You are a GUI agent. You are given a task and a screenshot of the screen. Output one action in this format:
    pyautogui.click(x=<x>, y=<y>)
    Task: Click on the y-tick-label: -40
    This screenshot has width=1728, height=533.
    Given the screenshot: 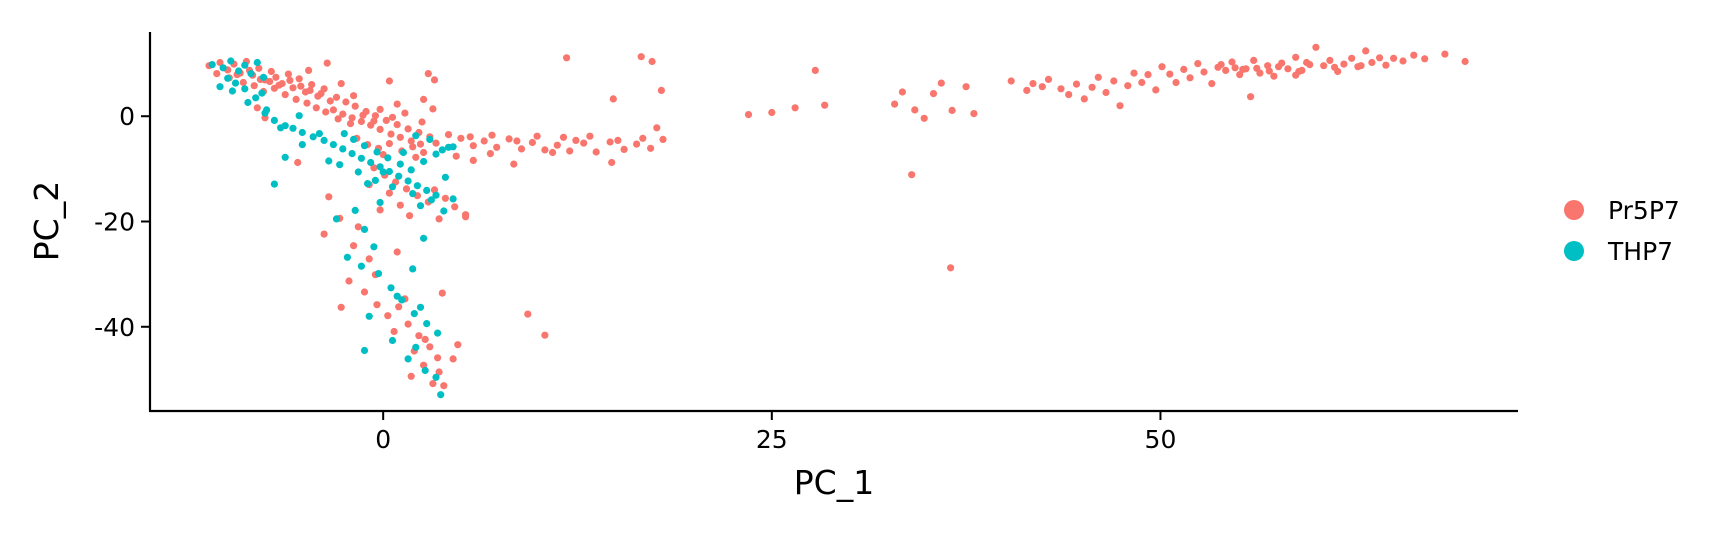 What is the action you would take?
    pyautogui.click(x=114, y=327)
    